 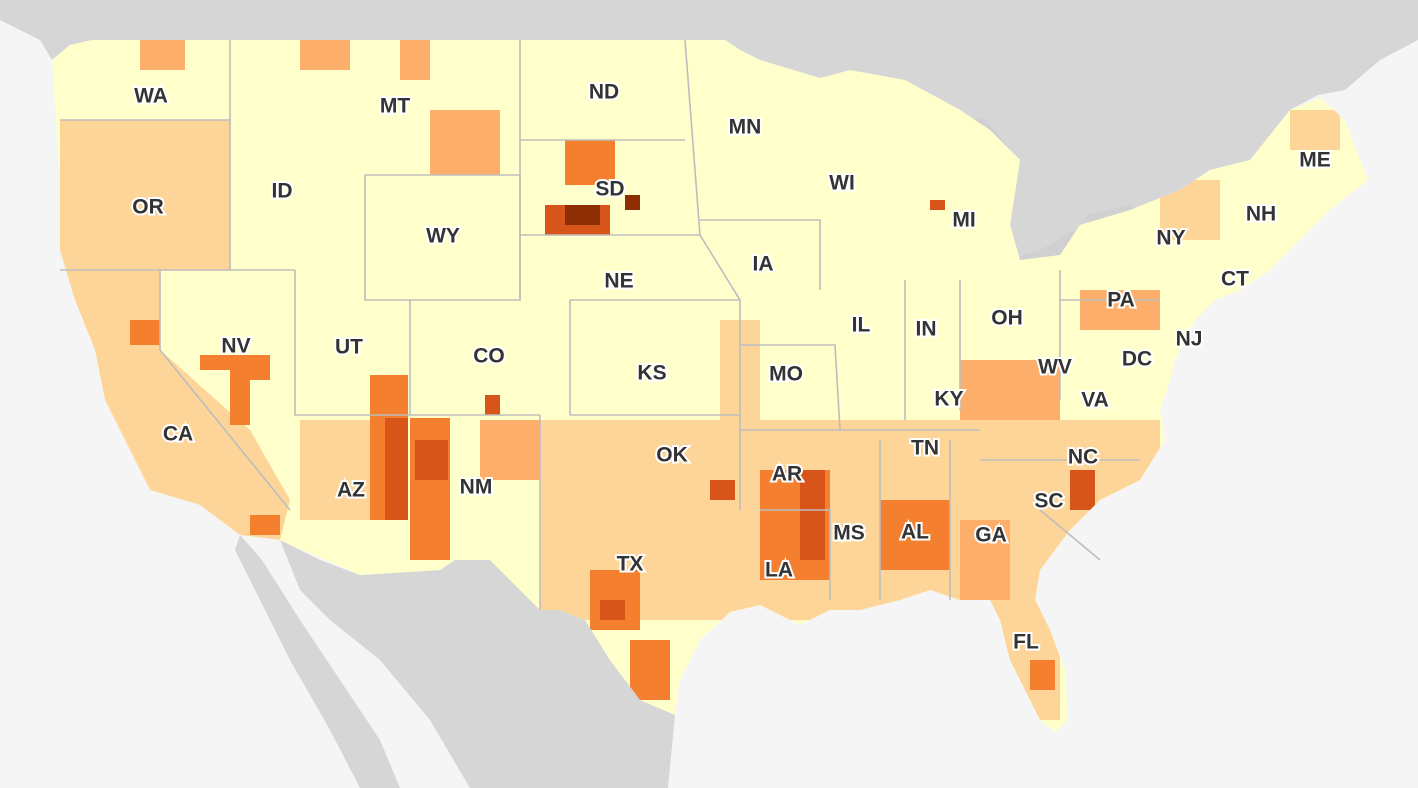 I want to click on state-label-ca: CA, so click(x=178, y=434).